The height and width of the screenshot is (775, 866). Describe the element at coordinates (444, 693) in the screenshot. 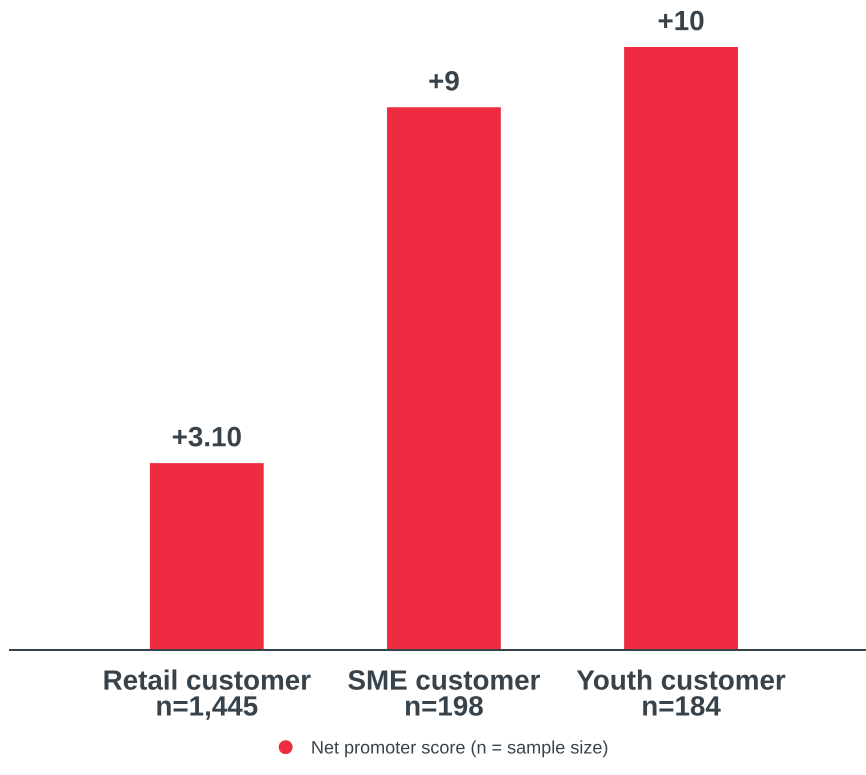

I see `x-tick-label: SME customer n=198` at that location.